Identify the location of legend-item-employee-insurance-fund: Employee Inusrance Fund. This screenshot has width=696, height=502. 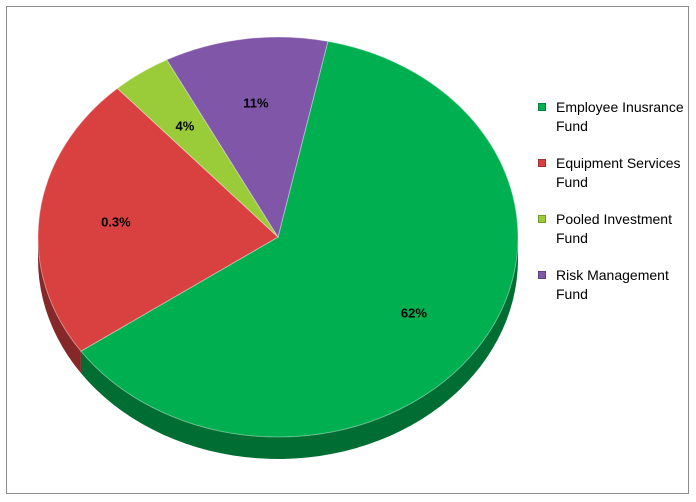
(611, 117).